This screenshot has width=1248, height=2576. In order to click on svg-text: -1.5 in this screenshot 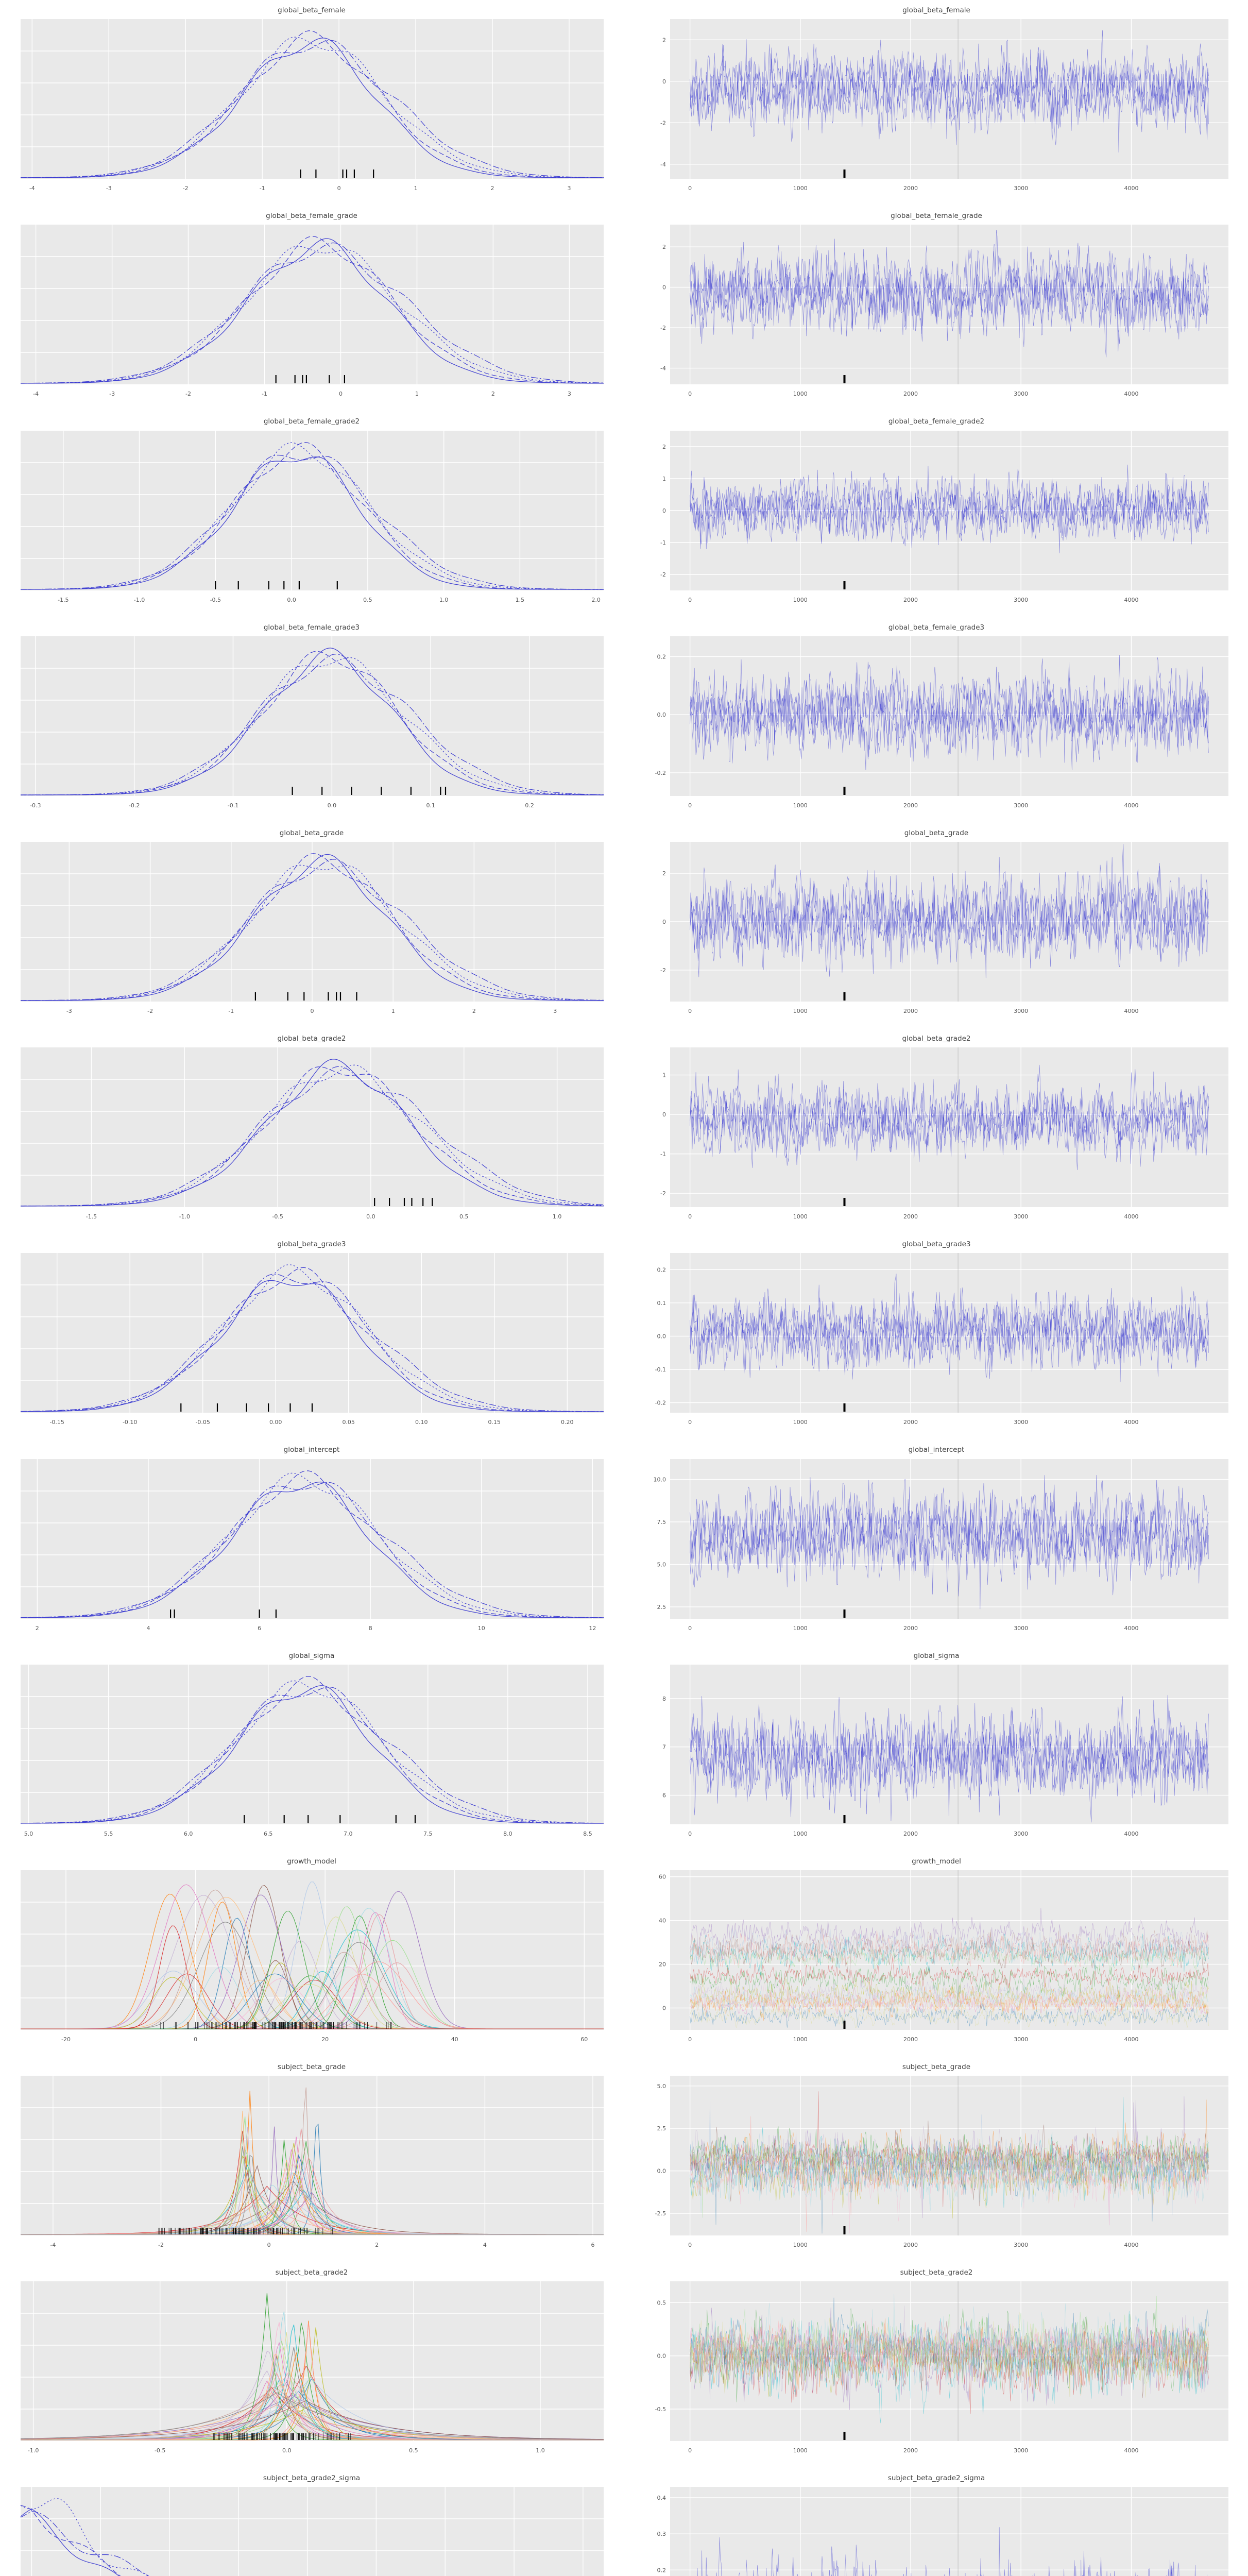, I will do `click(91, 1216)`.